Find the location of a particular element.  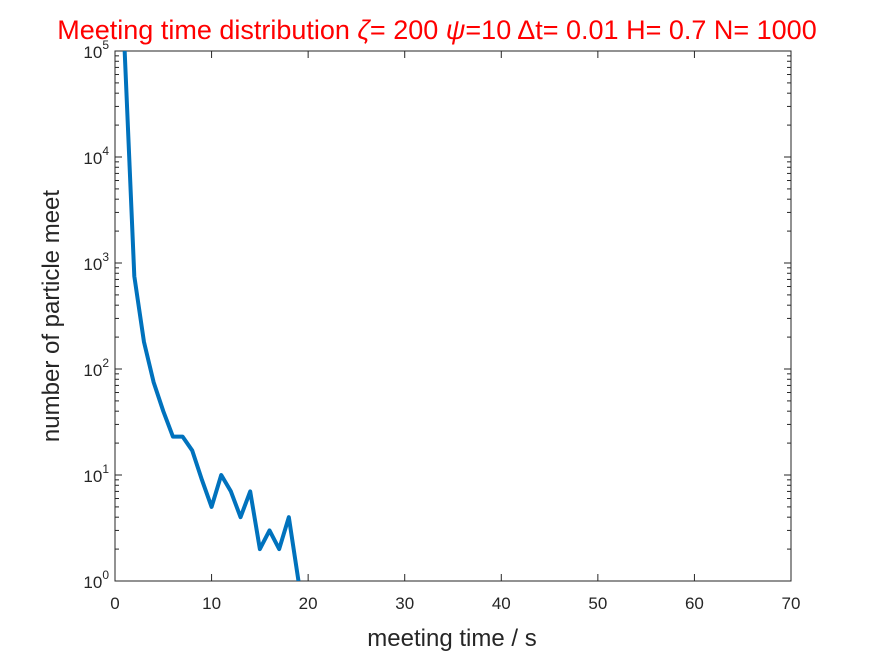

y-tick-label: 10⁰ is located at coordinates (96, 580).